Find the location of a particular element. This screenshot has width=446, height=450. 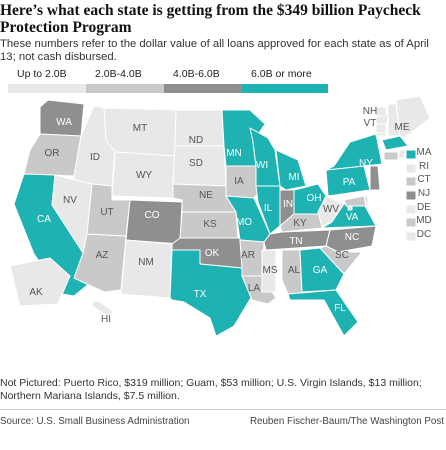

state-label-az: AZ is located at coordinates (102, 255).